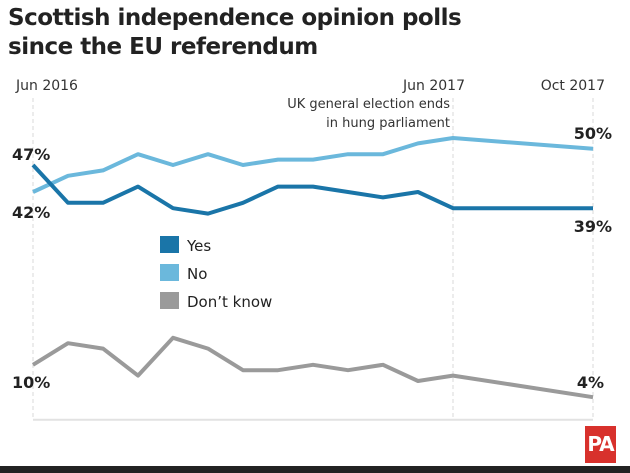 The width and height of the screenshot is (630, 473). I want to click on x-tick-label: Jun 2016, so click(46, 86).